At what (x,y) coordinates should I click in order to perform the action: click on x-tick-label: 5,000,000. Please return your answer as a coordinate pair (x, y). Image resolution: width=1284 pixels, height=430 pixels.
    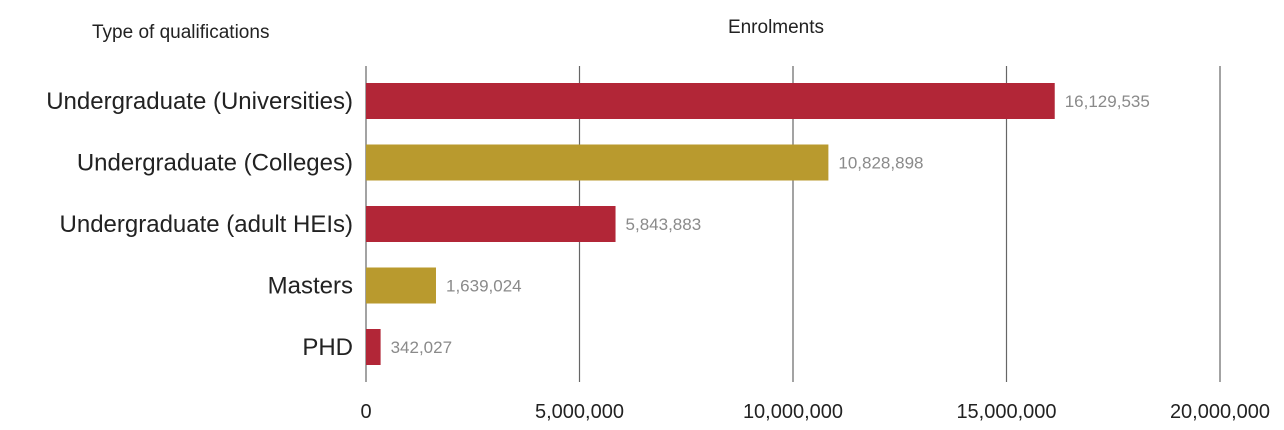
    Looking at the image, I should click on (579, 412).